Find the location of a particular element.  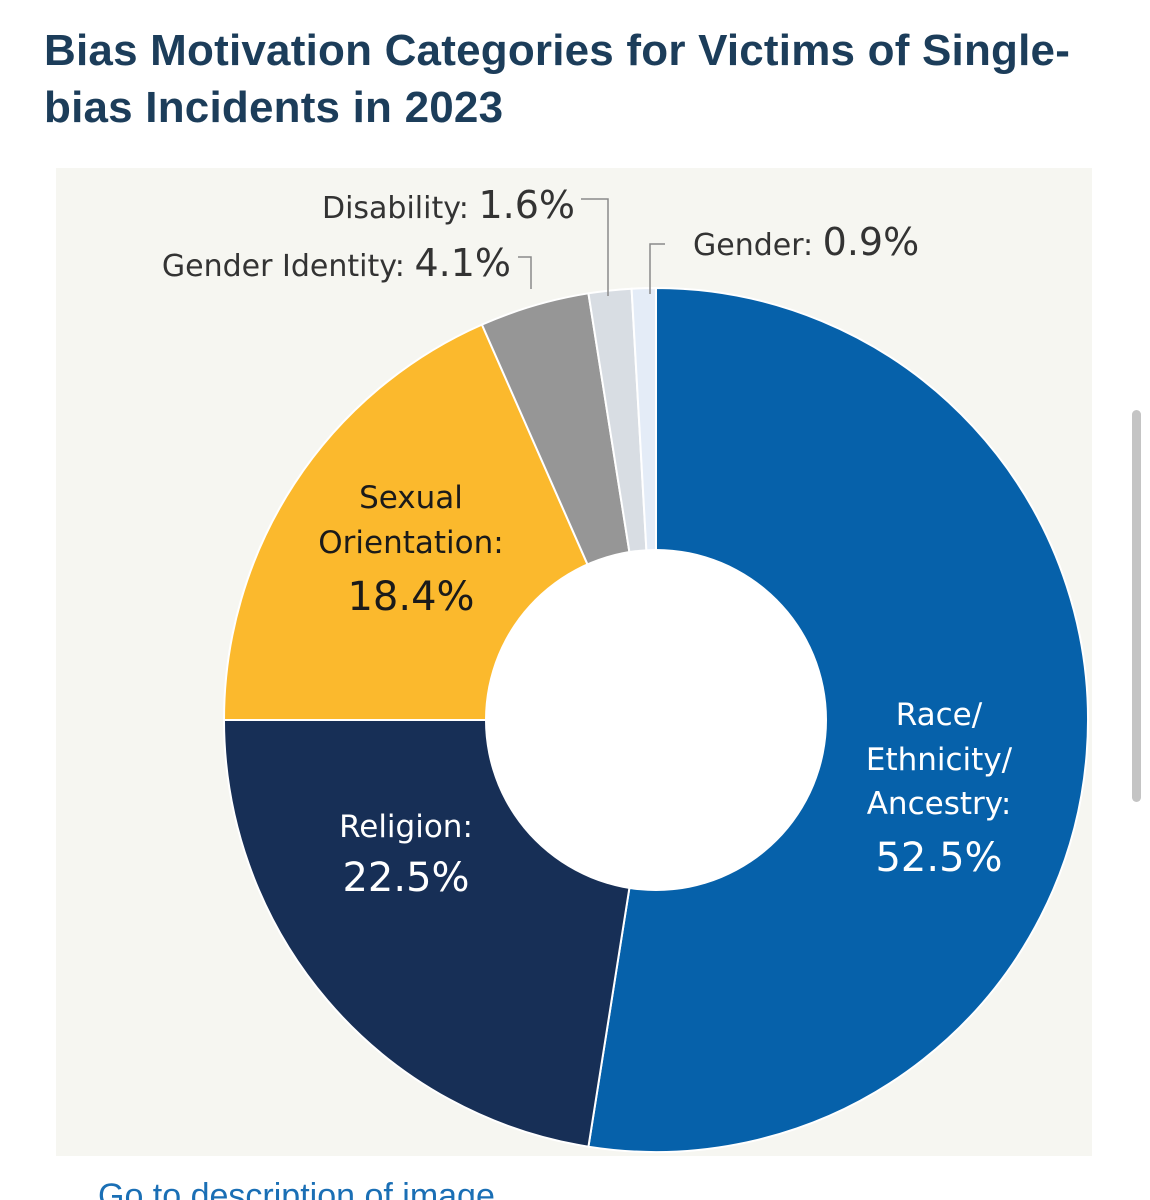

leader-line-gender-identity is located at coordinates (525, 272).